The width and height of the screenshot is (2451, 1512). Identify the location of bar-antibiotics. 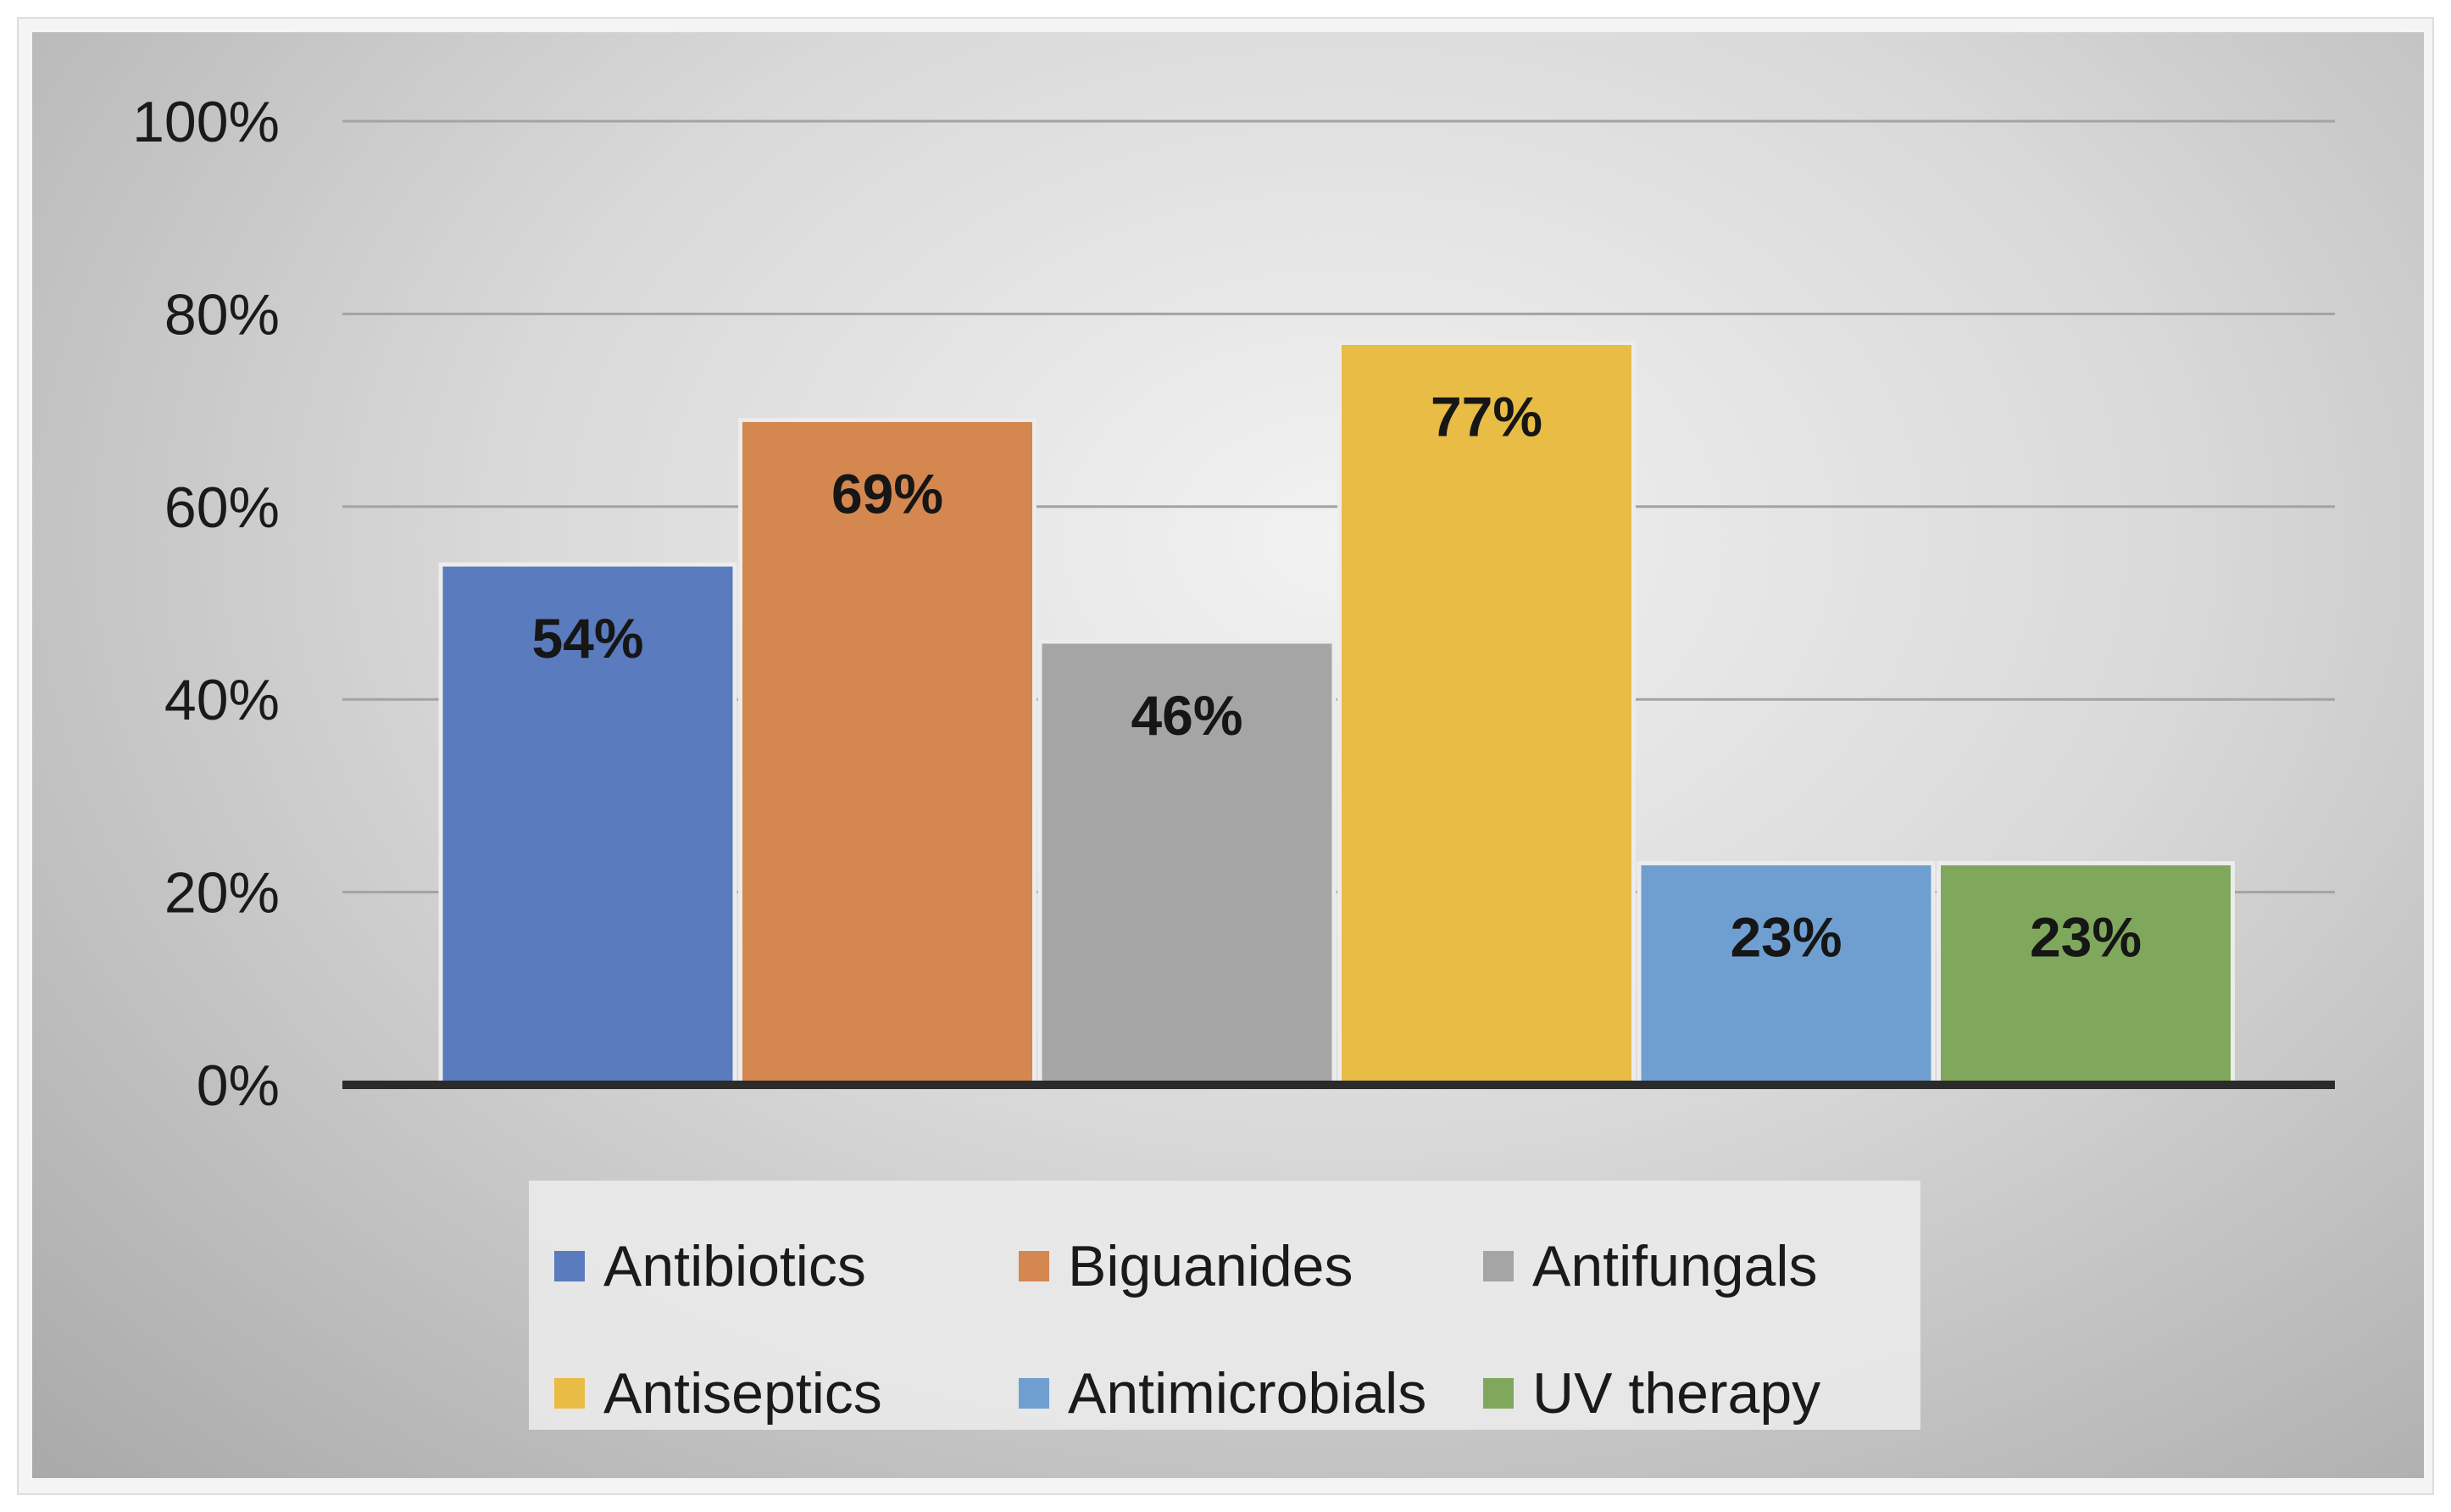
(587, 825).